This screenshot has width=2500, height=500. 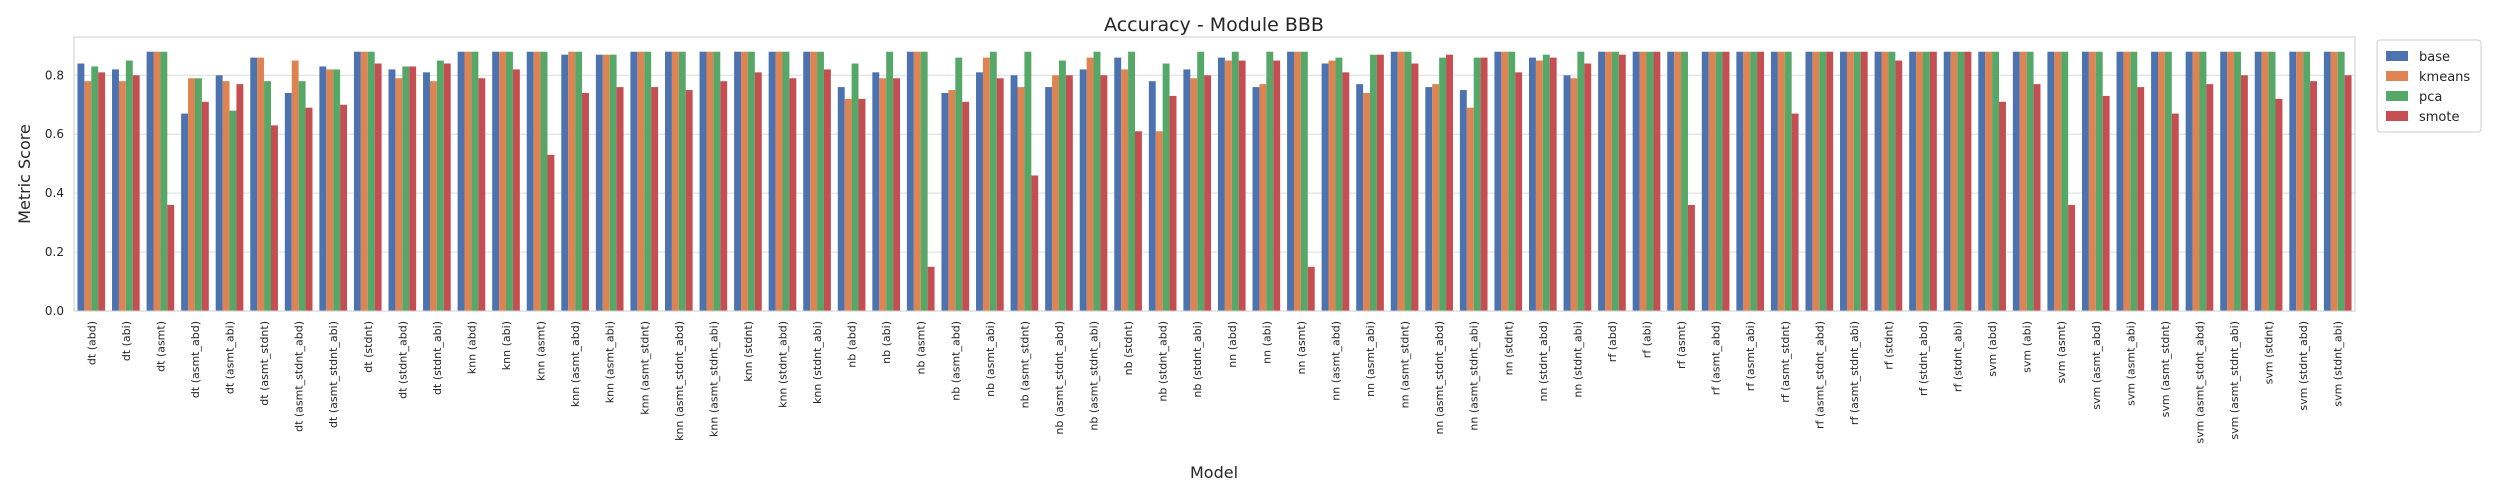 What do you see at coordinates (2397, 56) in the screenshot?
I see `legend-swatch-base` at bounding box center [2397, 56].